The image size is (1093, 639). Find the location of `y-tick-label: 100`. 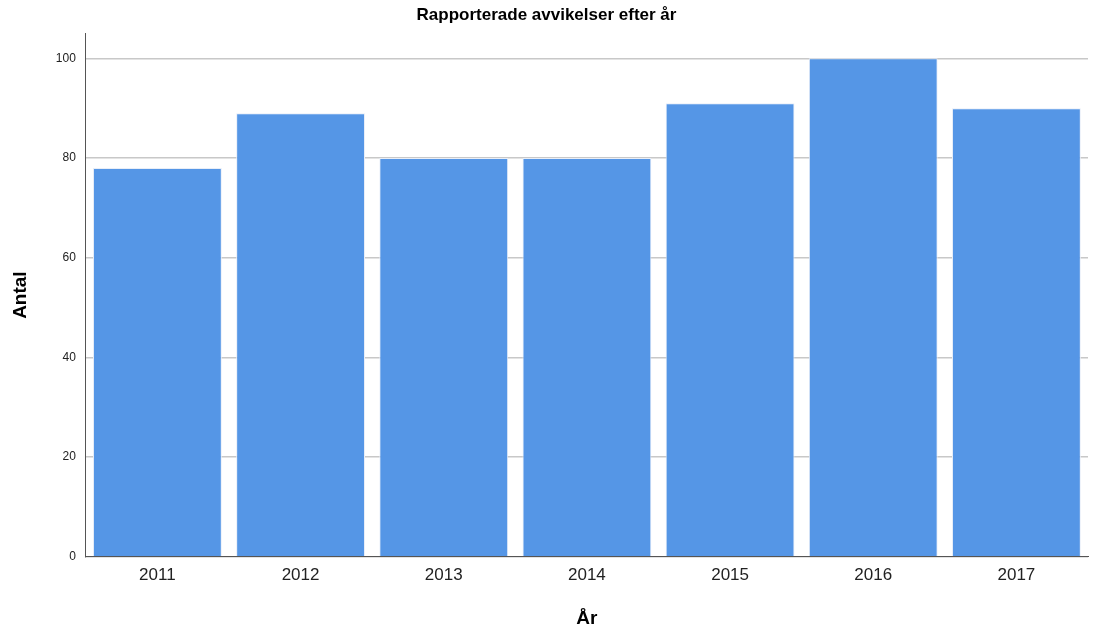

y-tick-label: 100 is located at coordinates (66, 57).